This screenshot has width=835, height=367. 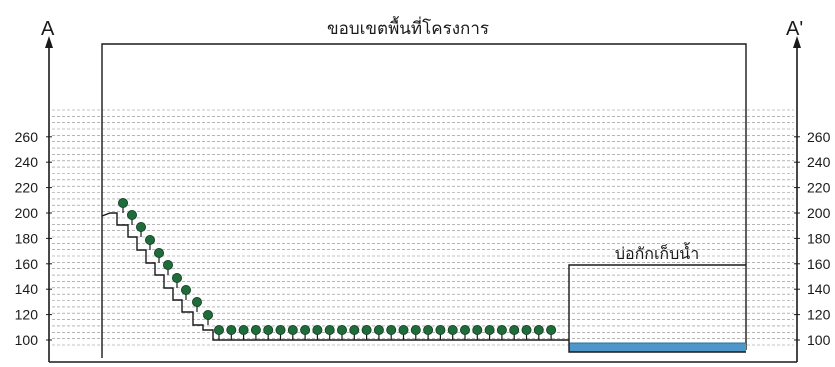 I want to click on elevation-ticks-left: 260 240 220 200 180 160 140 120 100, so click(x=33, y=238).